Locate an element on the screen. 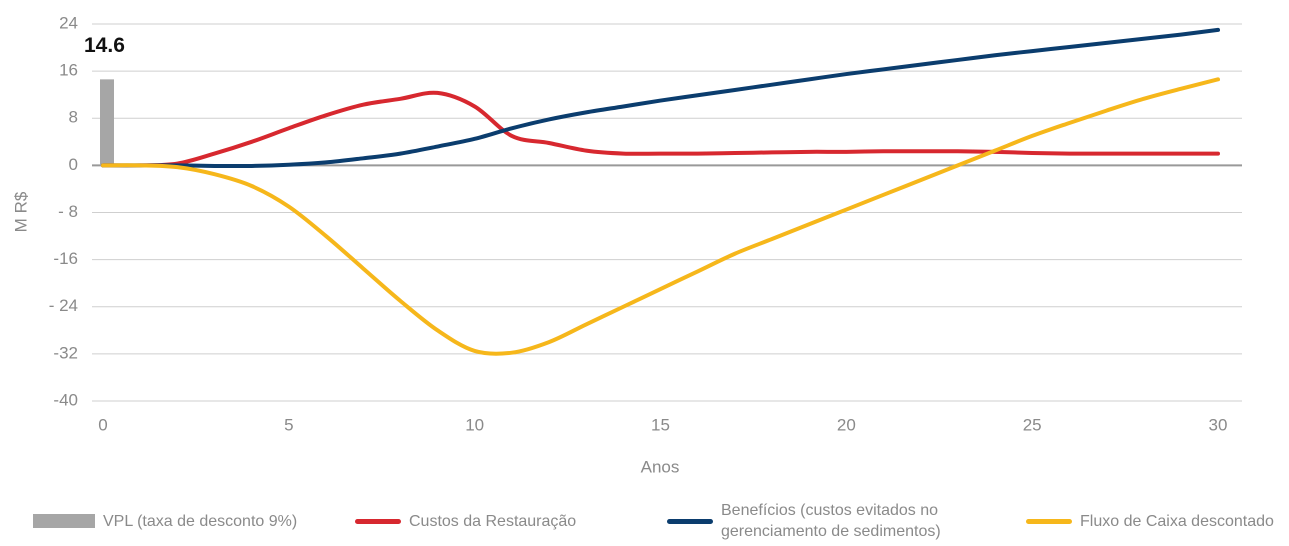 Image resolution: width=1289 pixels, height=546 pixels. legend-item: VPL (taxa de desconto 9%) is located at coordinates (165, 521).